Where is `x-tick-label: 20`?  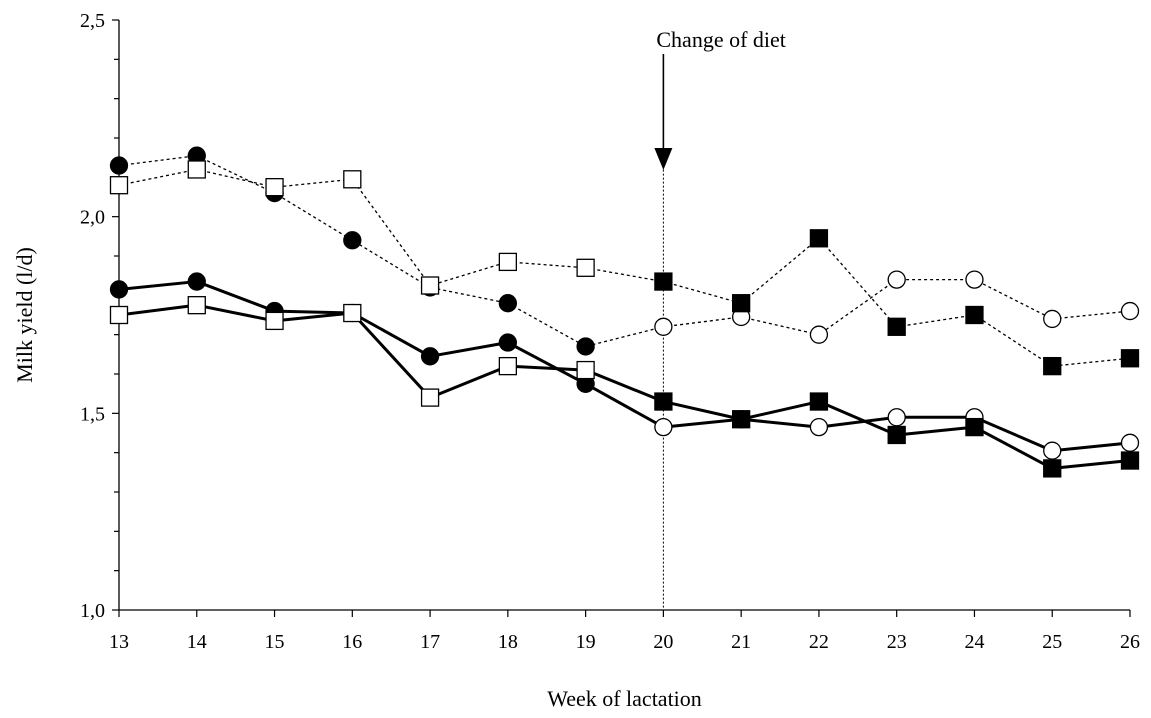
x-tick-label: 20 is located at coordinates (663, 642).